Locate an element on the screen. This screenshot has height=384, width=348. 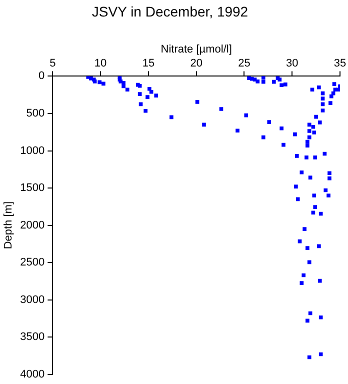
x-tick-label: 20 is located at coordinates (196, 64).